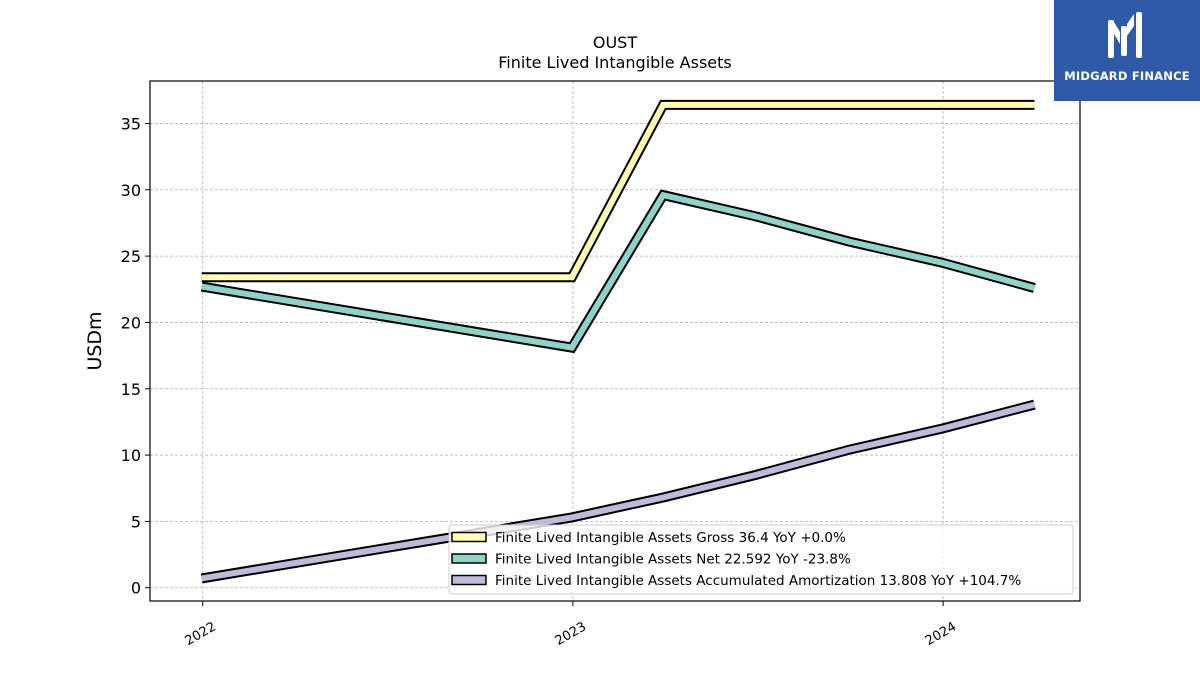 This screenshot has height=675, width=1200. Describe the element at coordinates (131, 190) in the screenshot. I see `y-tick-label: 30` at that location.